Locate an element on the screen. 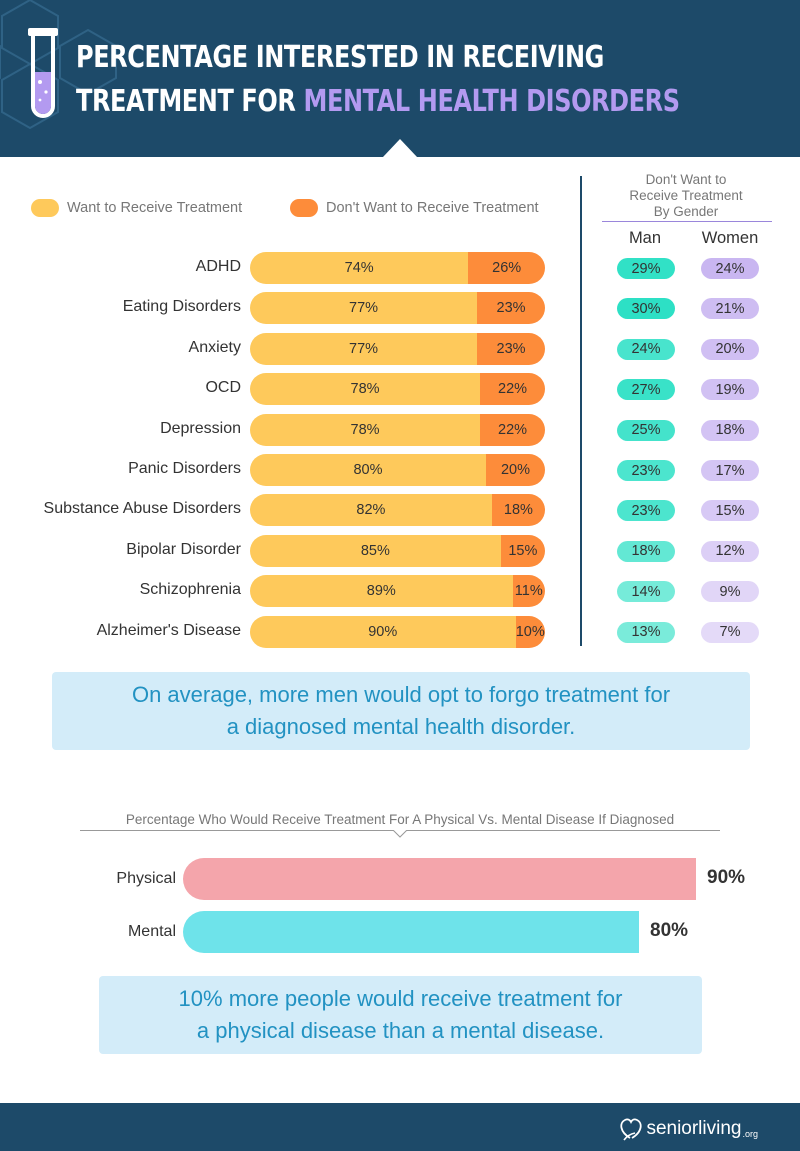 The height and width of the screenshot is (1151, 800). gender-col-women: Women is located at coordinates (730, 238).